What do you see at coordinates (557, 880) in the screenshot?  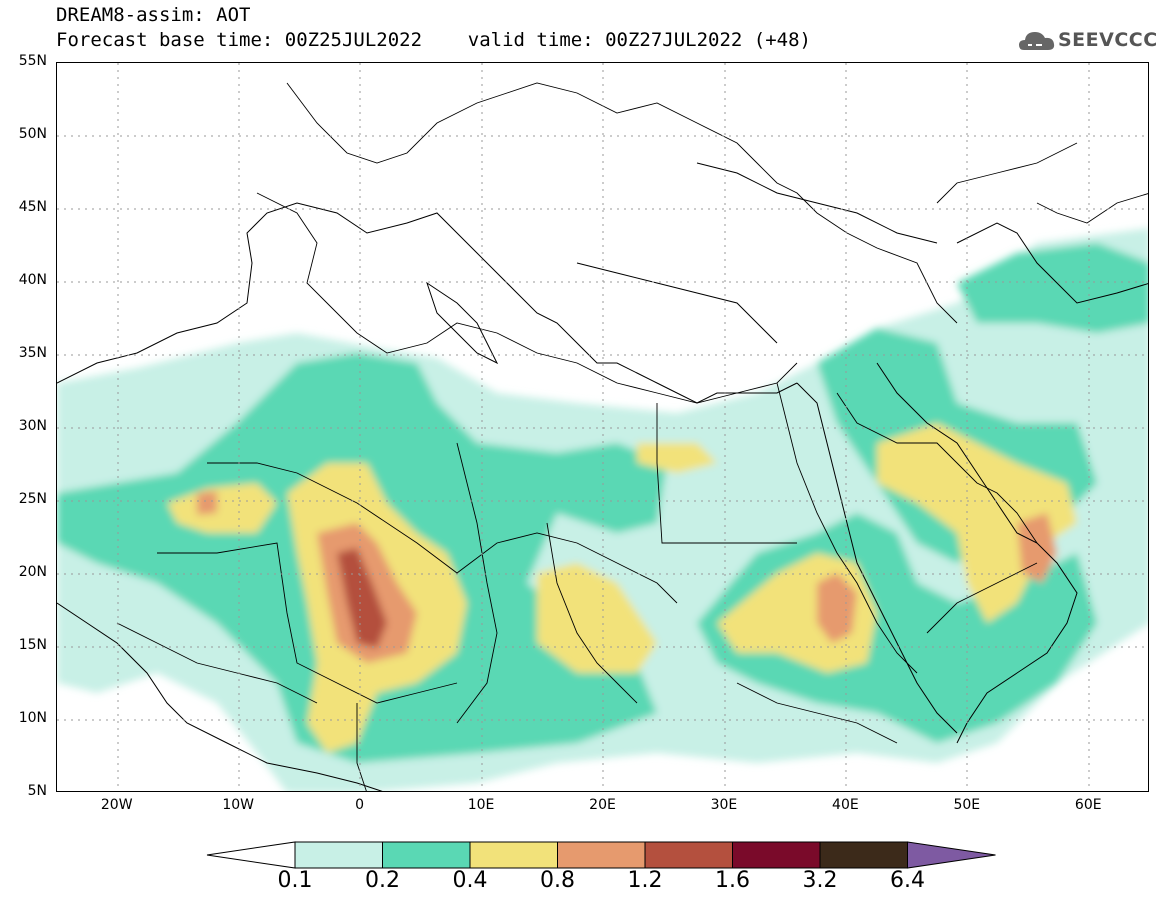 I see `colorbar-level-label: 0.8` at bounding box center [557, 880].